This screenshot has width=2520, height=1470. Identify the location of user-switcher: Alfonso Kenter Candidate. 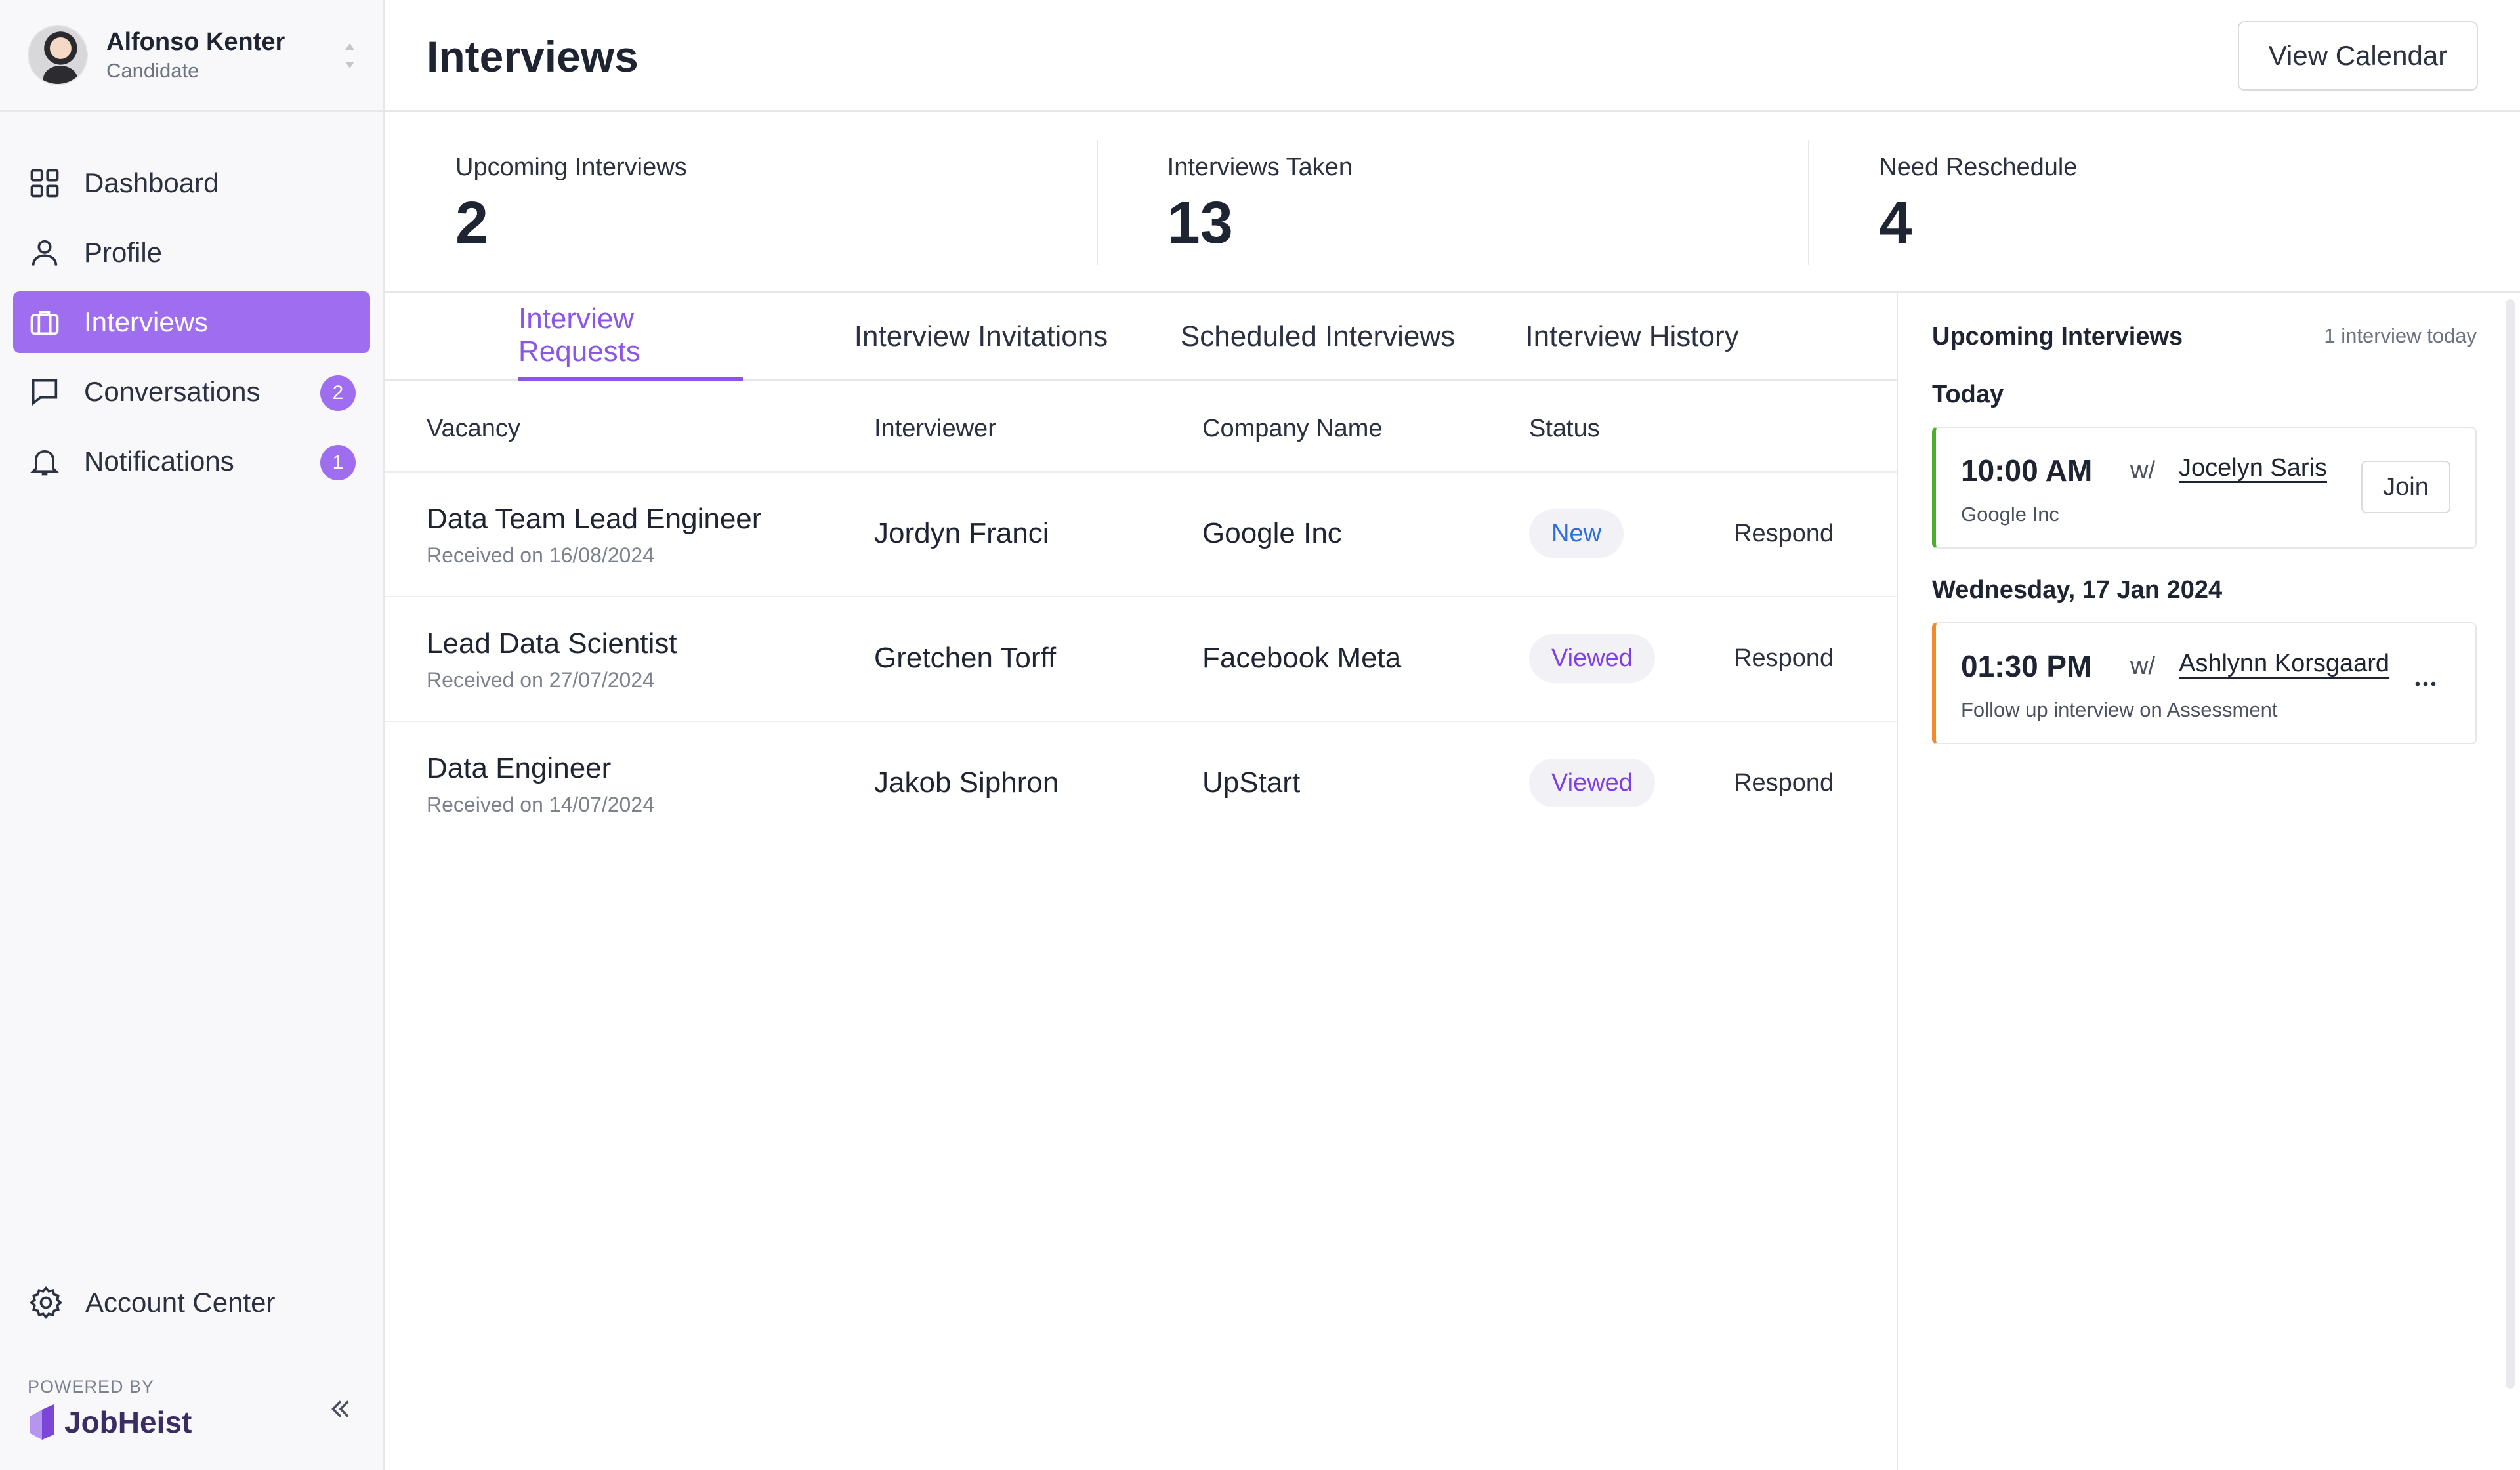
(191, 56).